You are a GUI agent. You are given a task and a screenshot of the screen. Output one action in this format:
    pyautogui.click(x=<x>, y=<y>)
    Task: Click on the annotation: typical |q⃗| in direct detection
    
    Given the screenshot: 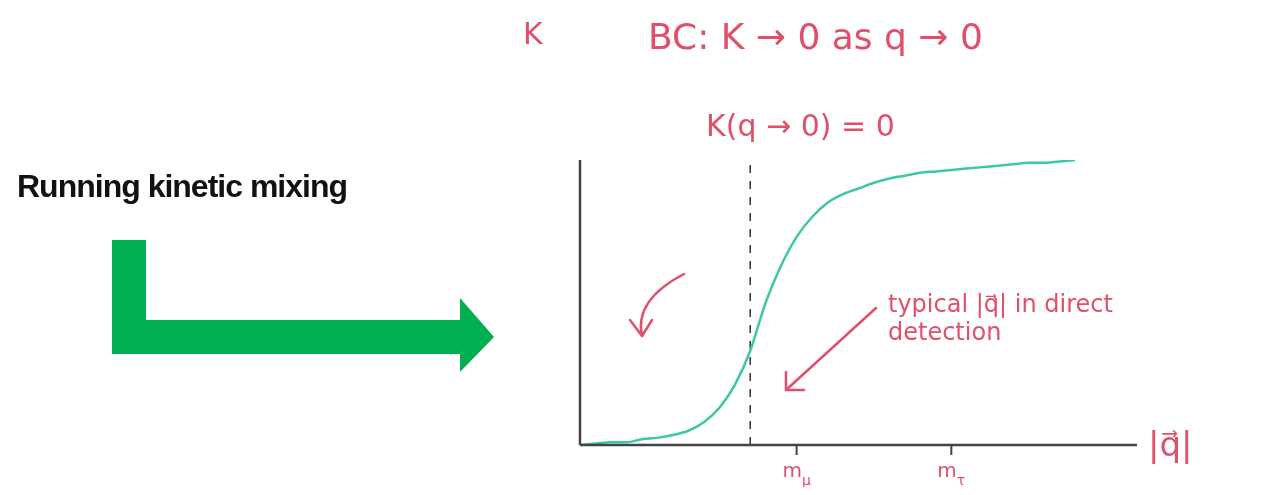 What is the action you would take?
    pyautogui.click(x=1001, y=318)
    